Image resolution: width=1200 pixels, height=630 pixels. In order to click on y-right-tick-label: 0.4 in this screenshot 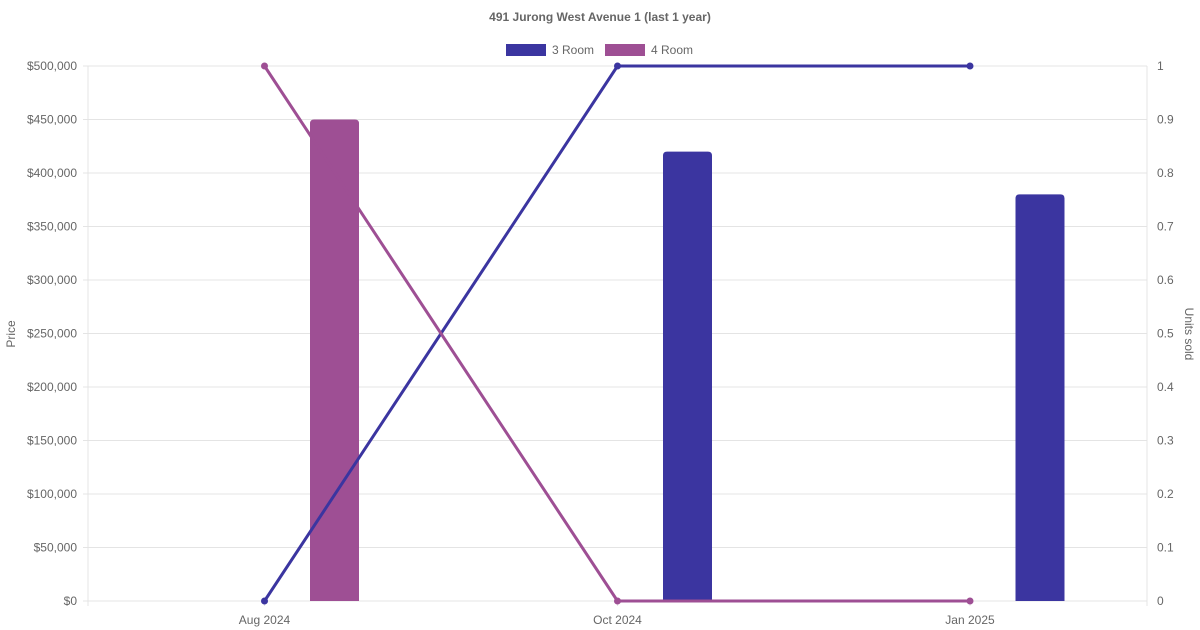, I will do `click(1165, 387)`.